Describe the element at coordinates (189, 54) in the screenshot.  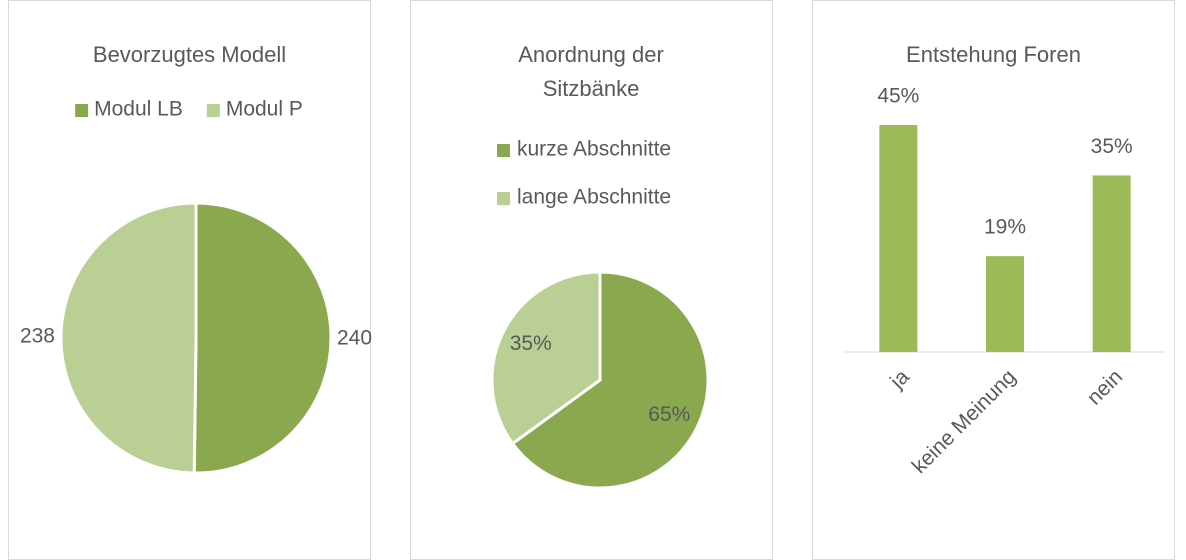
I see `chart-title: Bevorzugtes Modell` at that location.